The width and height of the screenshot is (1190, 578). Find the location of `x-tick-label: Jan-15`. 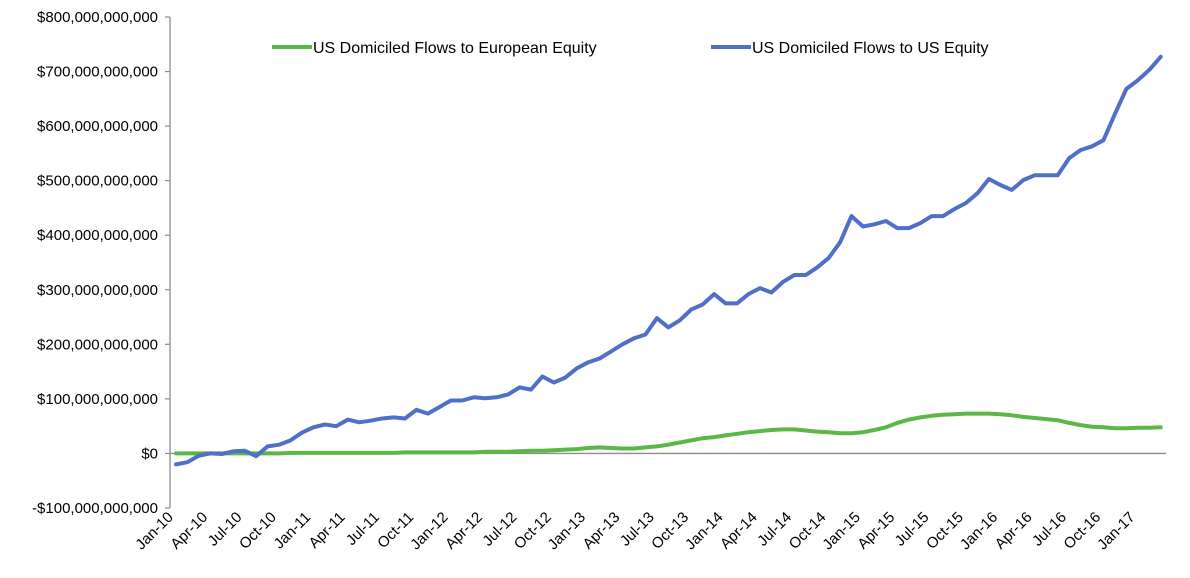

x-tick-label: Jan-15 is located at coordinates (841, 531).